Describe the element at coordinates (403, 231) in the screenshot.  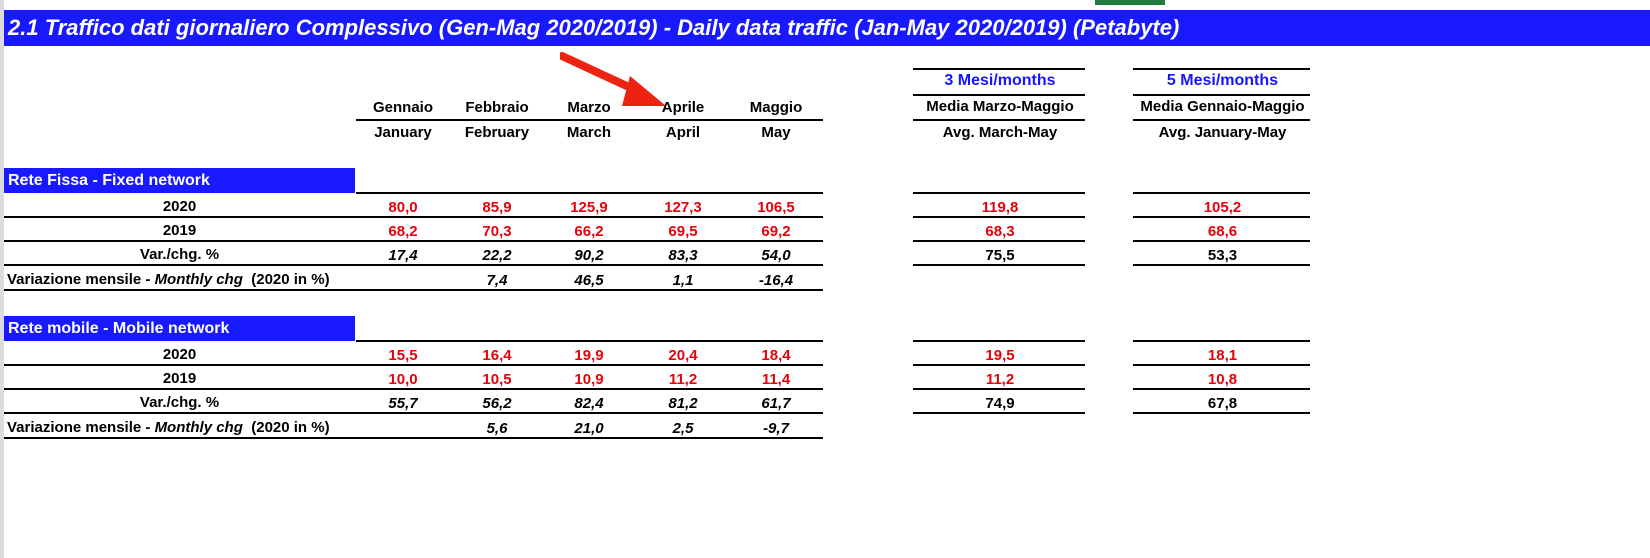
I see `table-cell: 68,2` at that location.